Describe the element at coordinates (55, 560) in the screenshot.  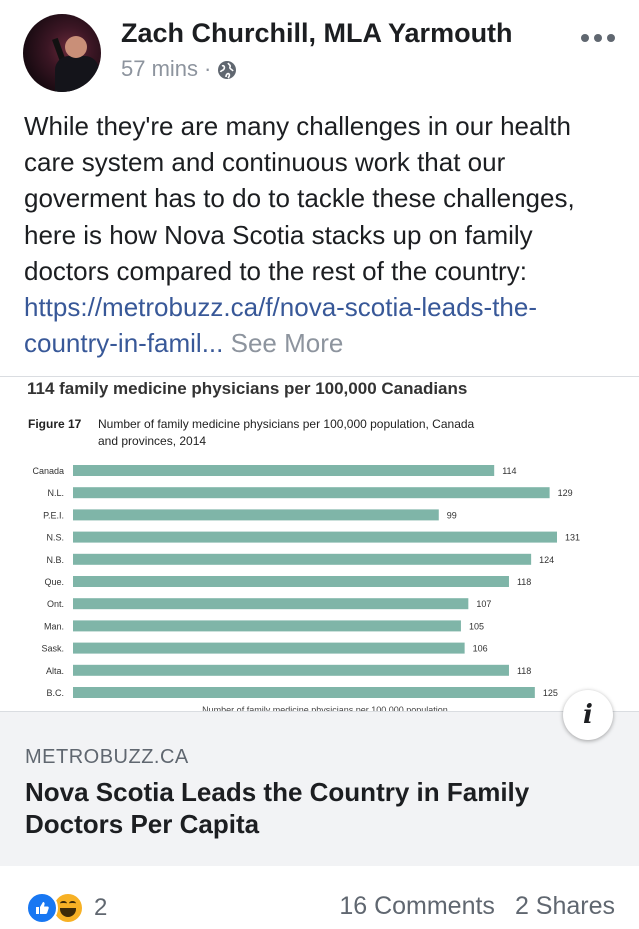
I see `category-label: N.B.` at that location.